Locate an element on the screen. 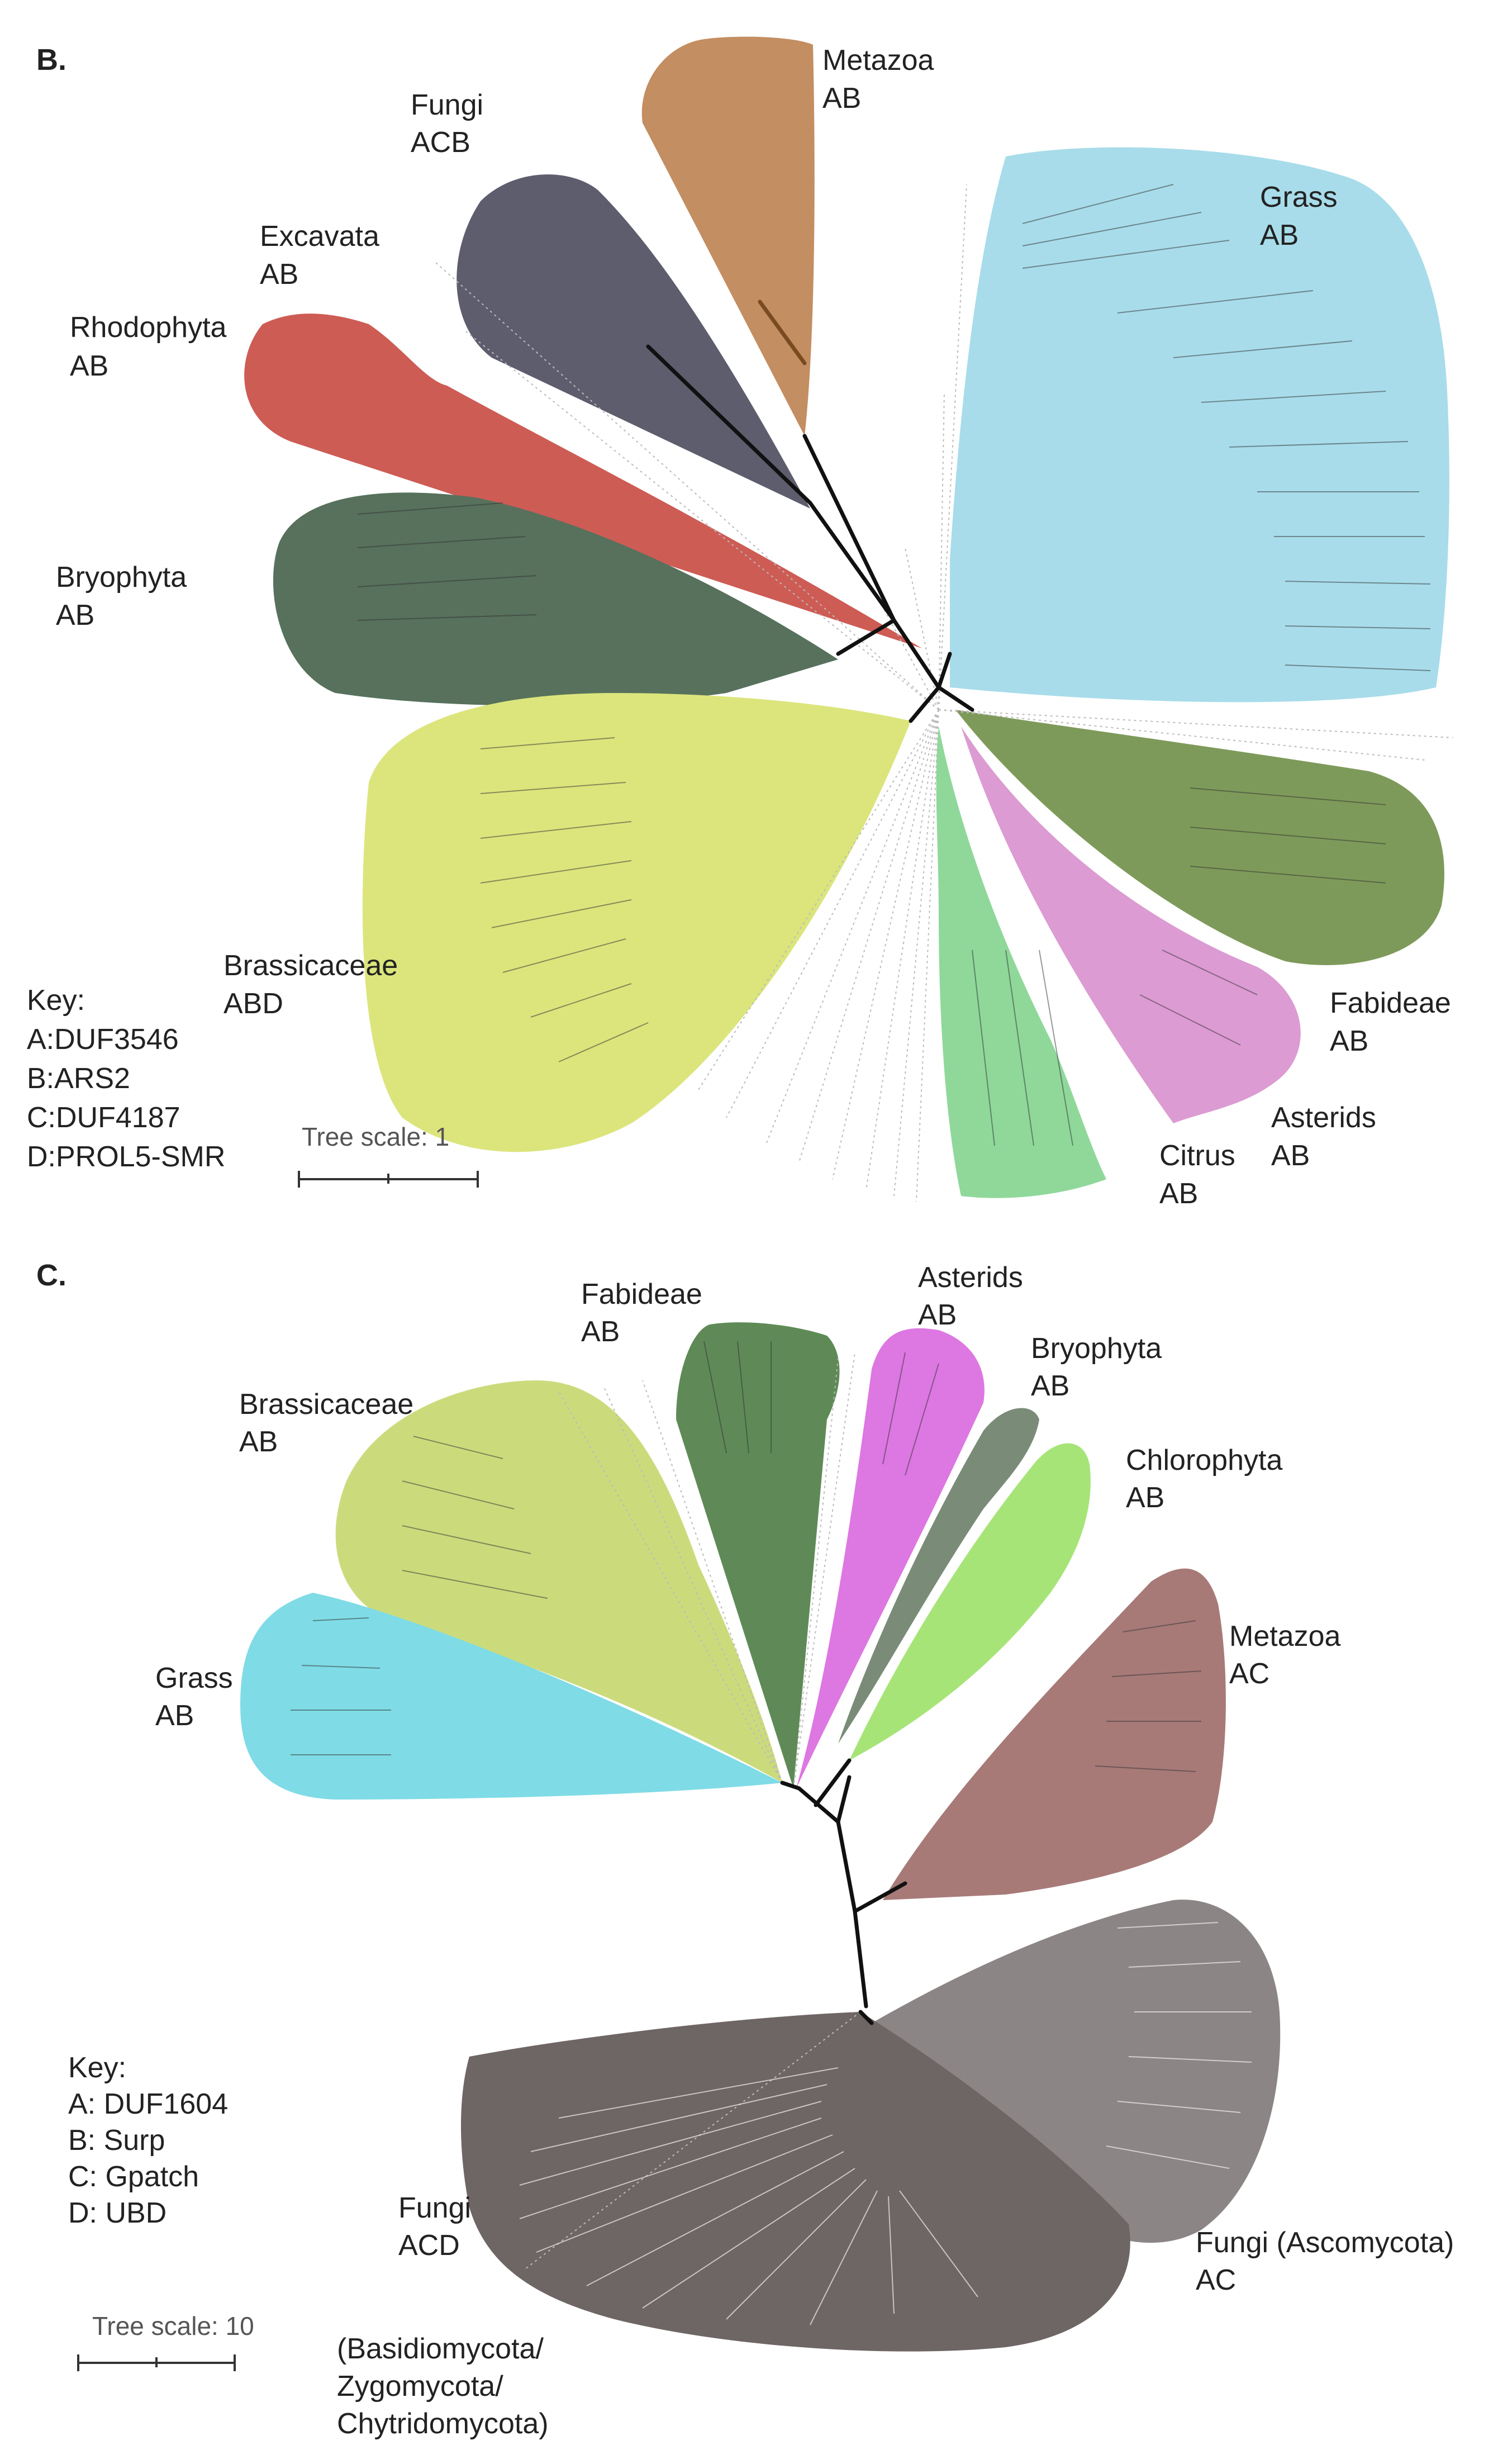 The height and width of the screenshot is (2464, 1498). key-c-item: A: DUF1604 is located at coordinates (148, 2104).